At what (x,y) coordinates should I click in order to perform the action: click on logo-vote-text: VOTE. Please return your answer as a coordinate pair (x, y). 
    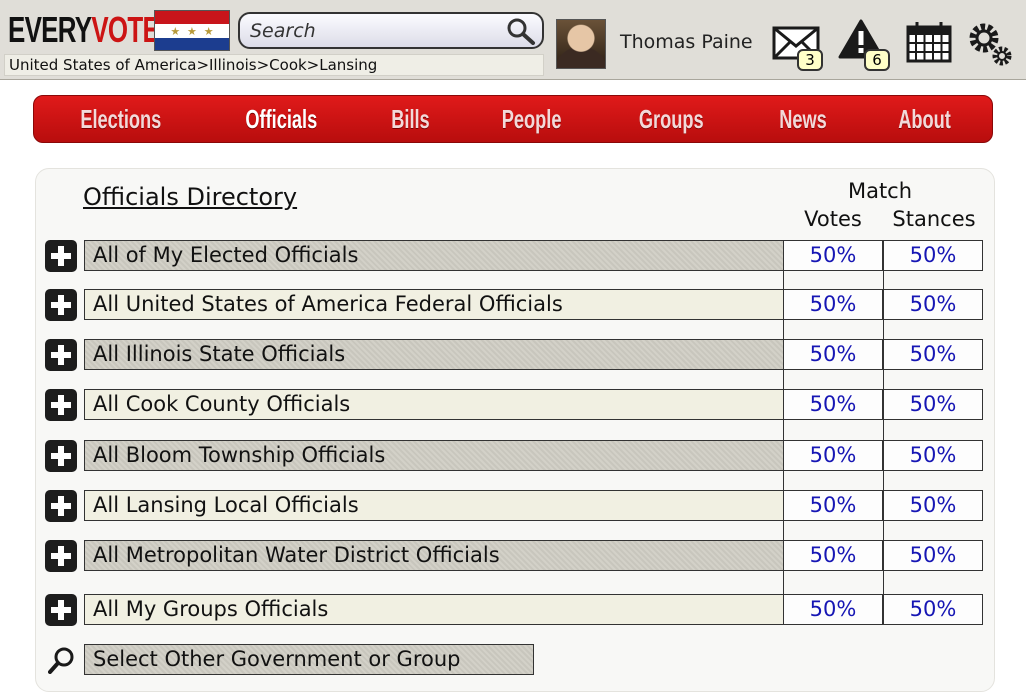
    Looking at the image, I should click on (125, 29).